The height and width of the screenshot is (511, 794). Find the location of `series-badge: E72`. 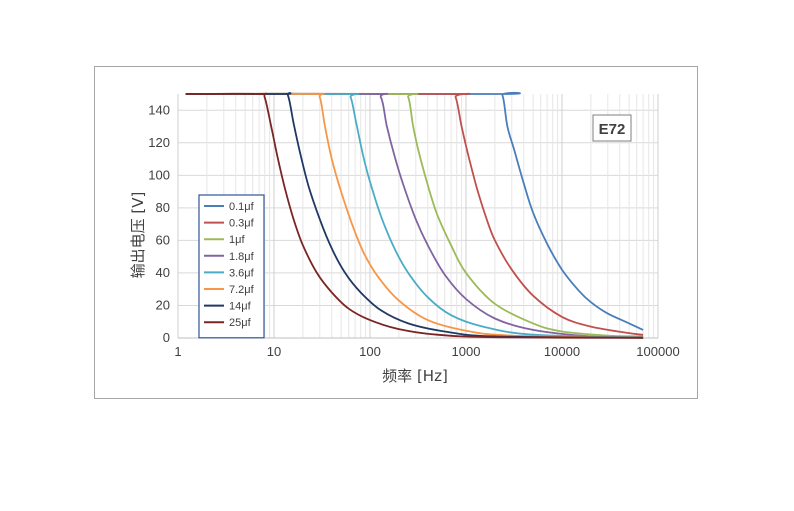

series-badge: E72 is located at coordinates (612, 128).